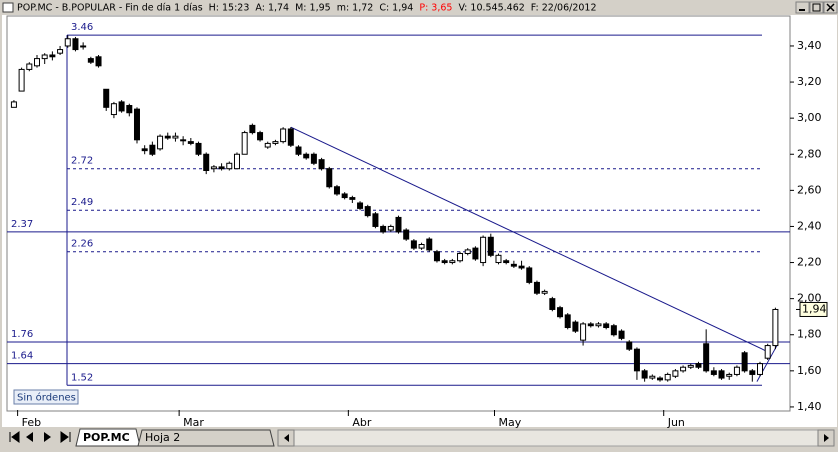 This screenshot has height=452, width=838. I want to click on x-tick-label: Abr, so click(362, 422).